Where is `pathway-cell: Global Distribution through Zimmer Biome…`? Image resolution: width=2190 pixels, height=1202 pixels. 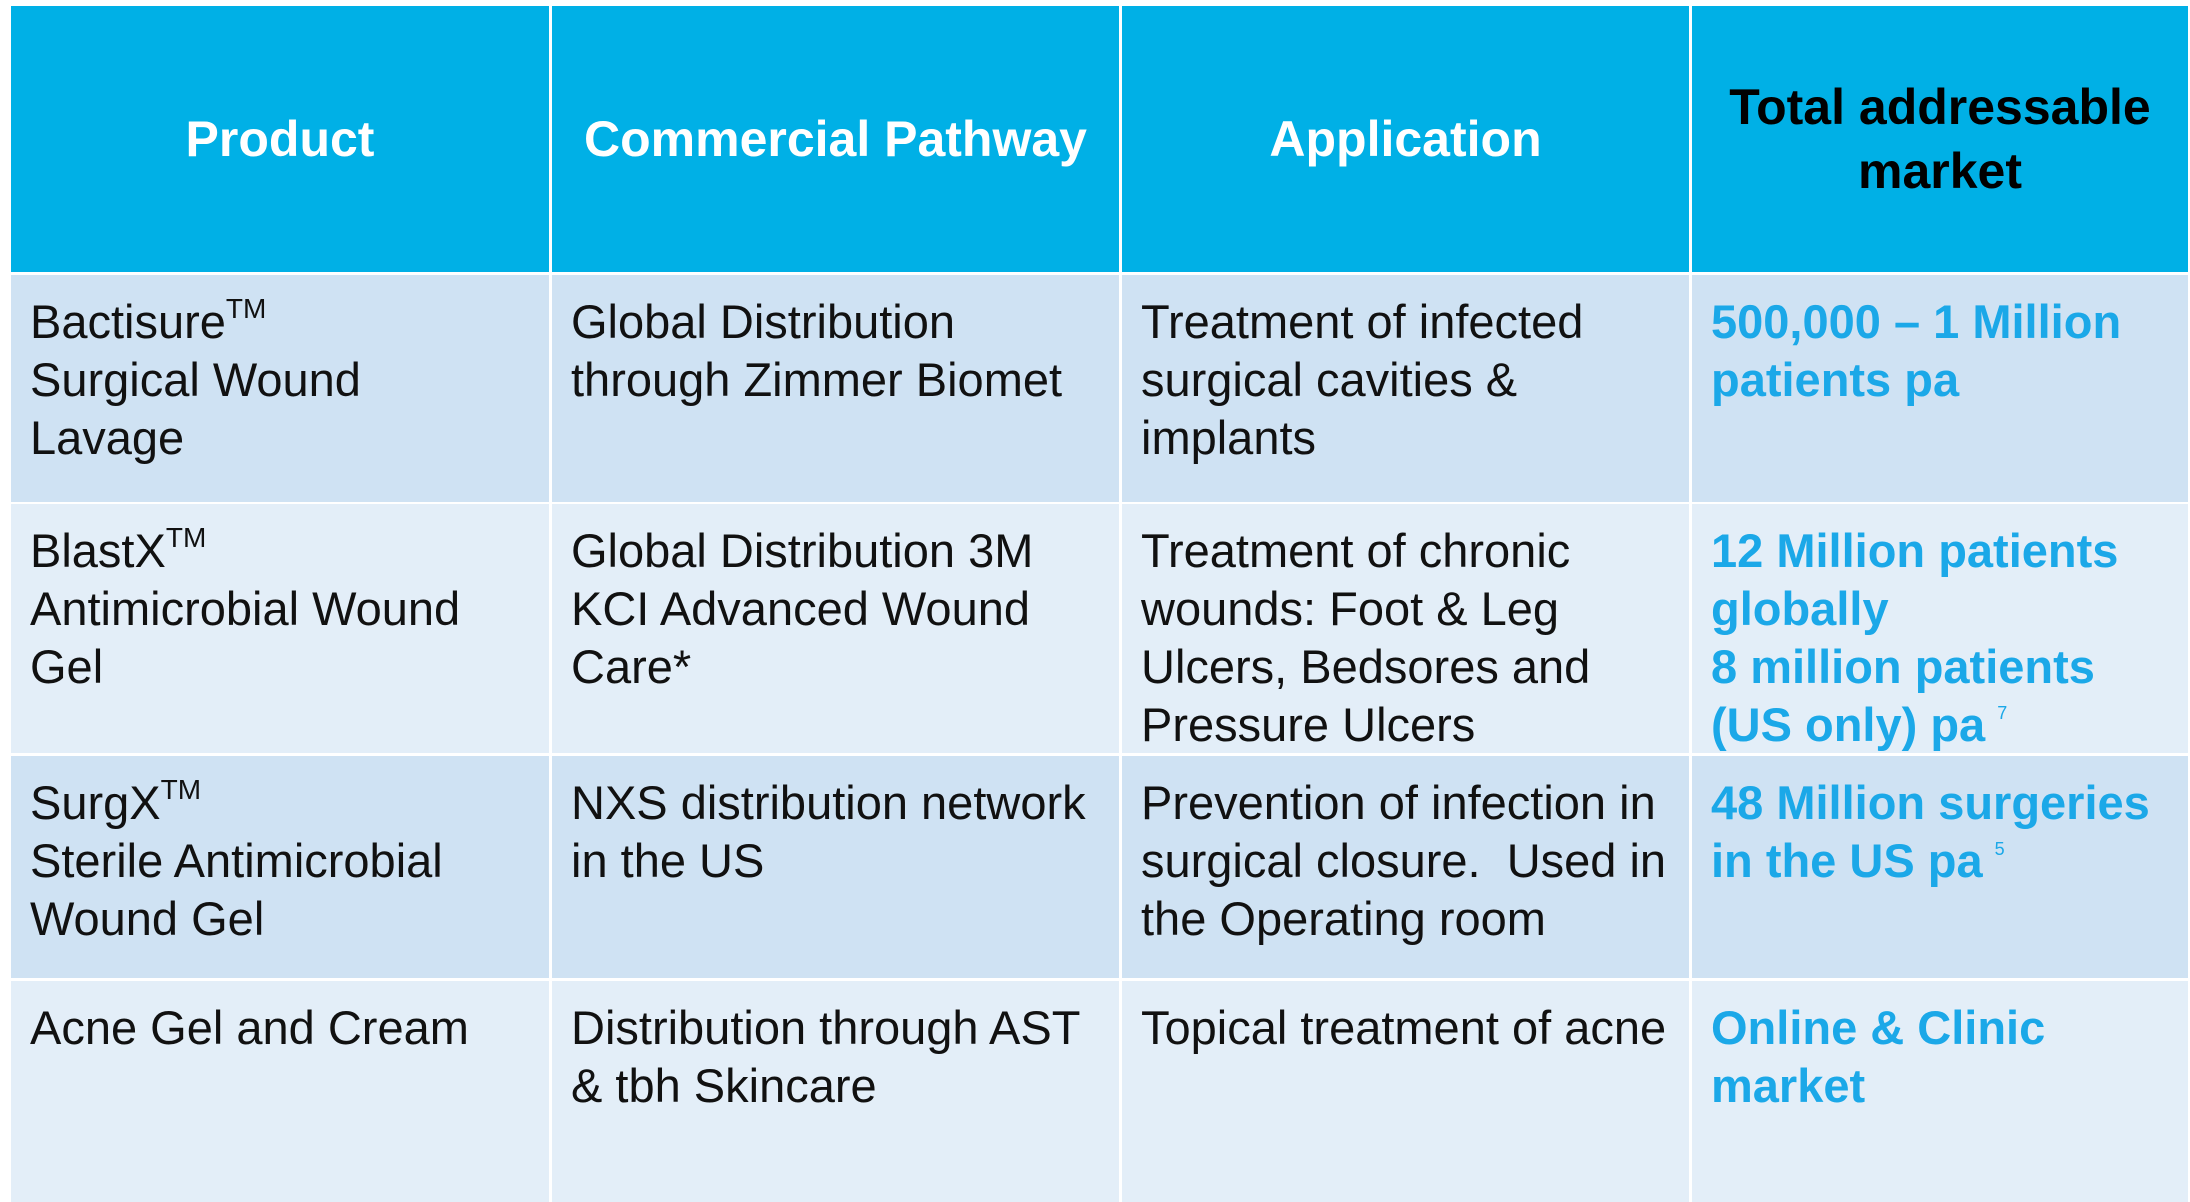
pathway-cell: Global Distribution through Zimmer Biome… is located at coordinates (835, 388).